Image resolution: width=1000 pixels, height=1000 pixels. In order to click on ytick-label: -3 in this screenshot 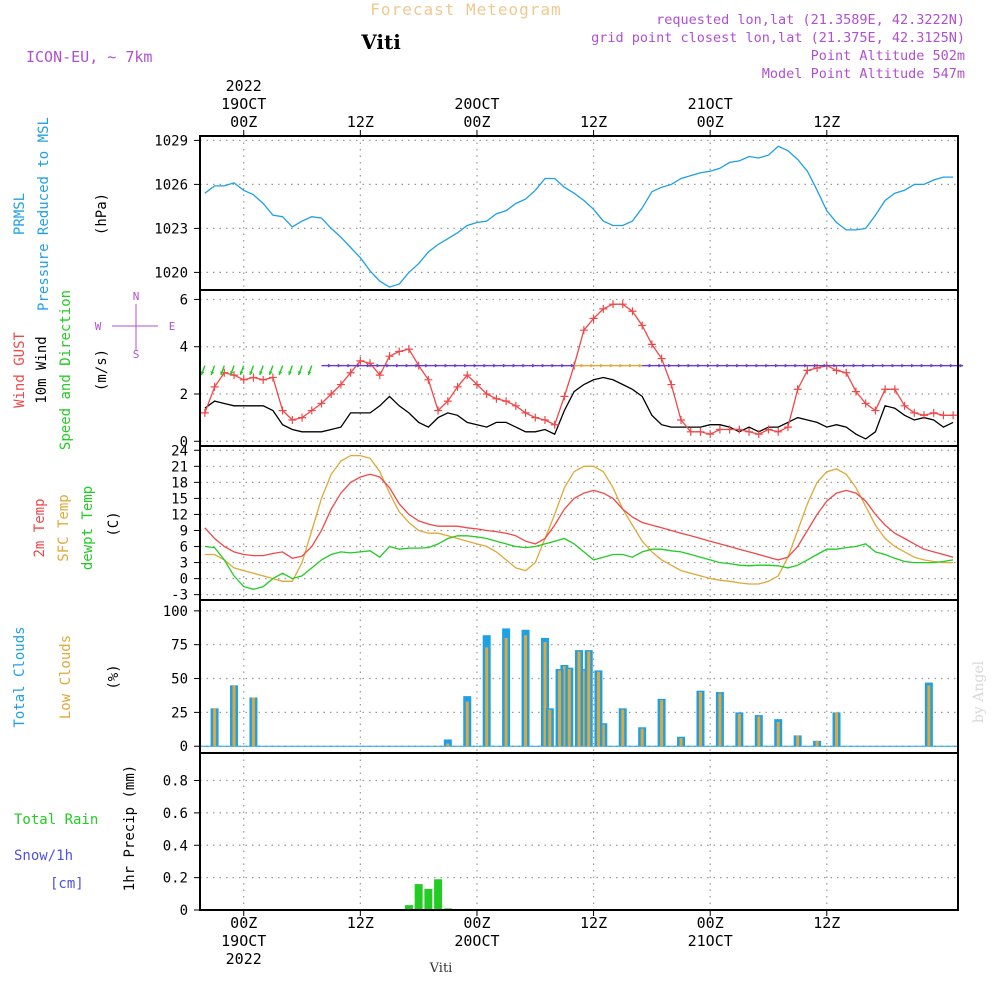, I will do `click(179, 596)`.